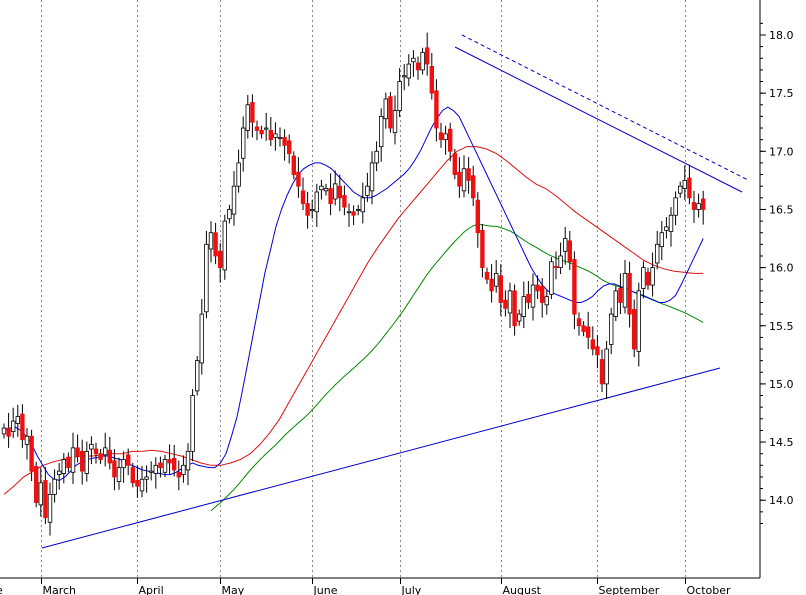 Image resolution: width=806 pixels, height=595 pixels. Describe the element at coordinates (629, 589) in the screenshot. I see `x-tick-label: September` at that location.